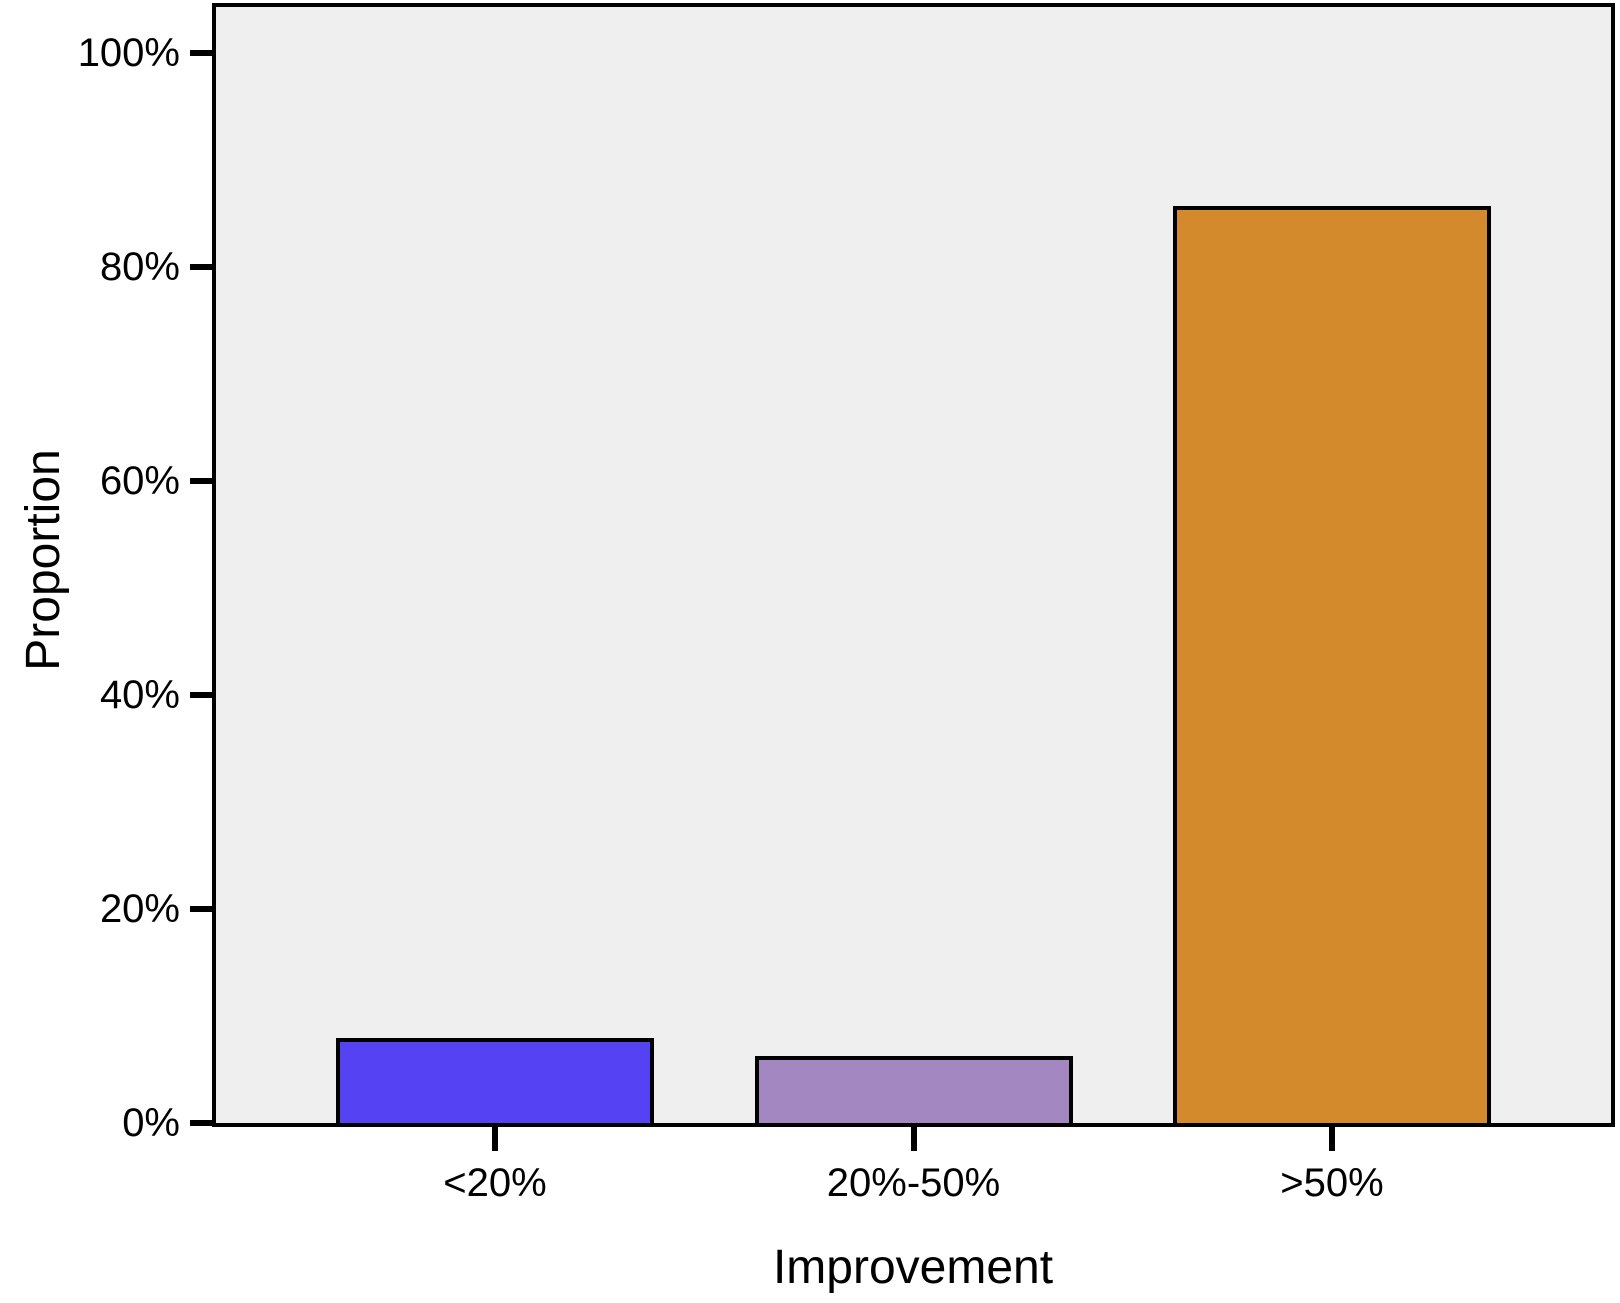 This screenshot has width=1620, height=1303. Describe the element at coordinates (913, 1183) in the screenshot. I see `x-category-label: 20%-50%` at that location.